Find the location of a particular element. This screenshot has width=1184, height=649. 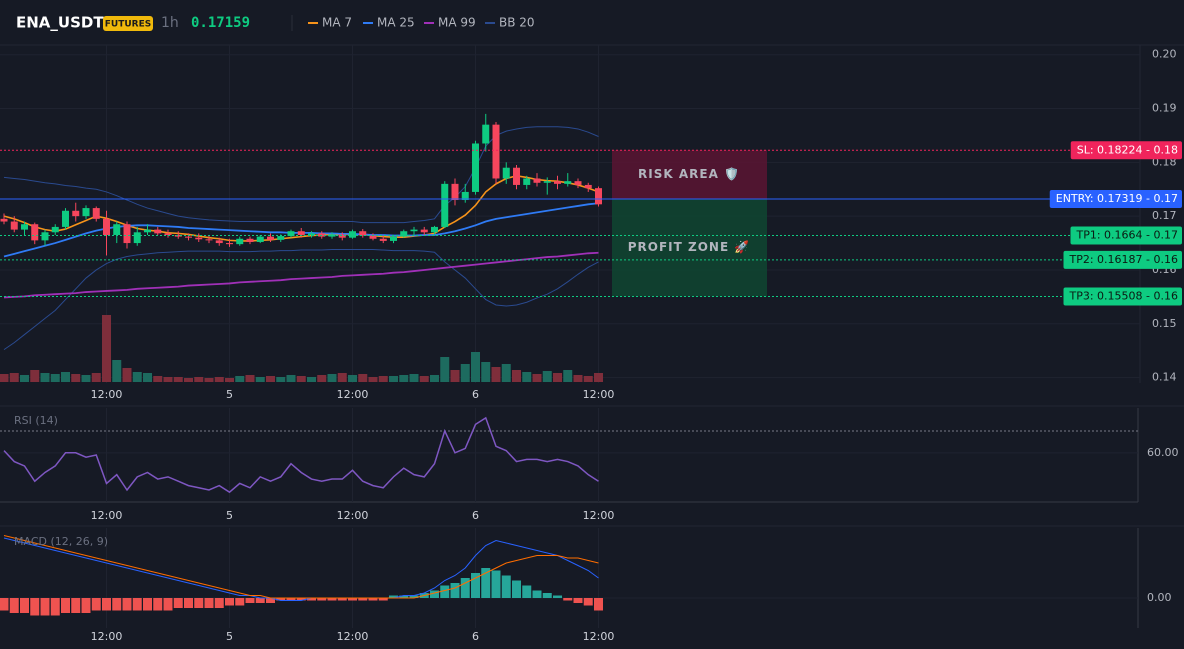

last-price: 0.17159 is located at coordinates (220, 23).